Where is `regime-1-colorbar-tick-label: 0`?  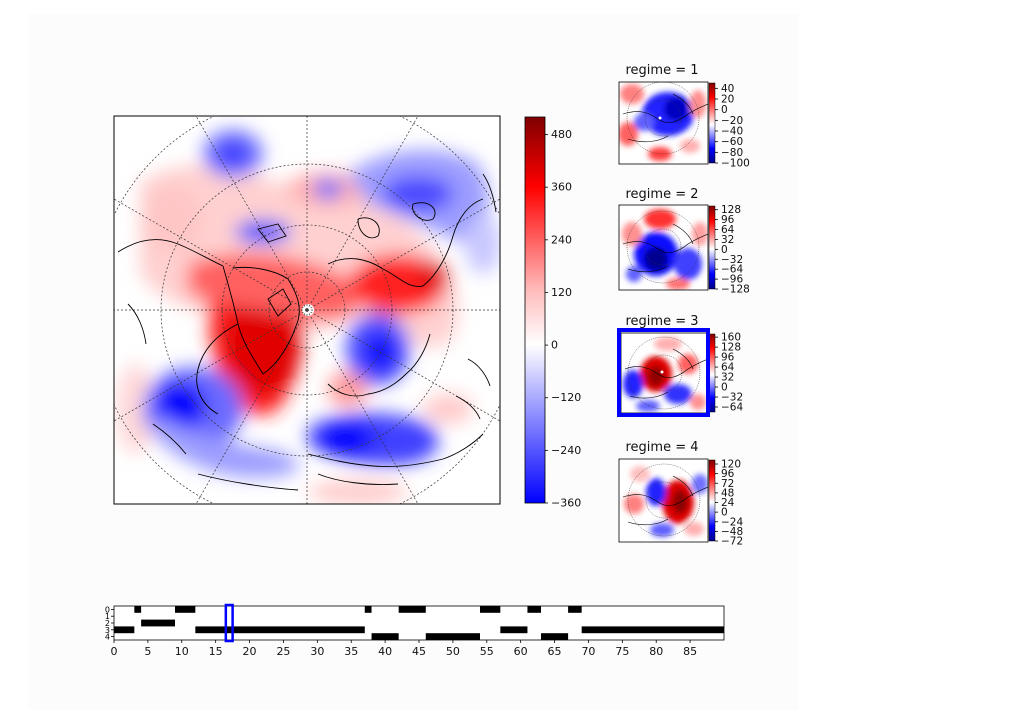 regime-1-colorbar-tick-label: 0 is located at coordinates (724, 110).